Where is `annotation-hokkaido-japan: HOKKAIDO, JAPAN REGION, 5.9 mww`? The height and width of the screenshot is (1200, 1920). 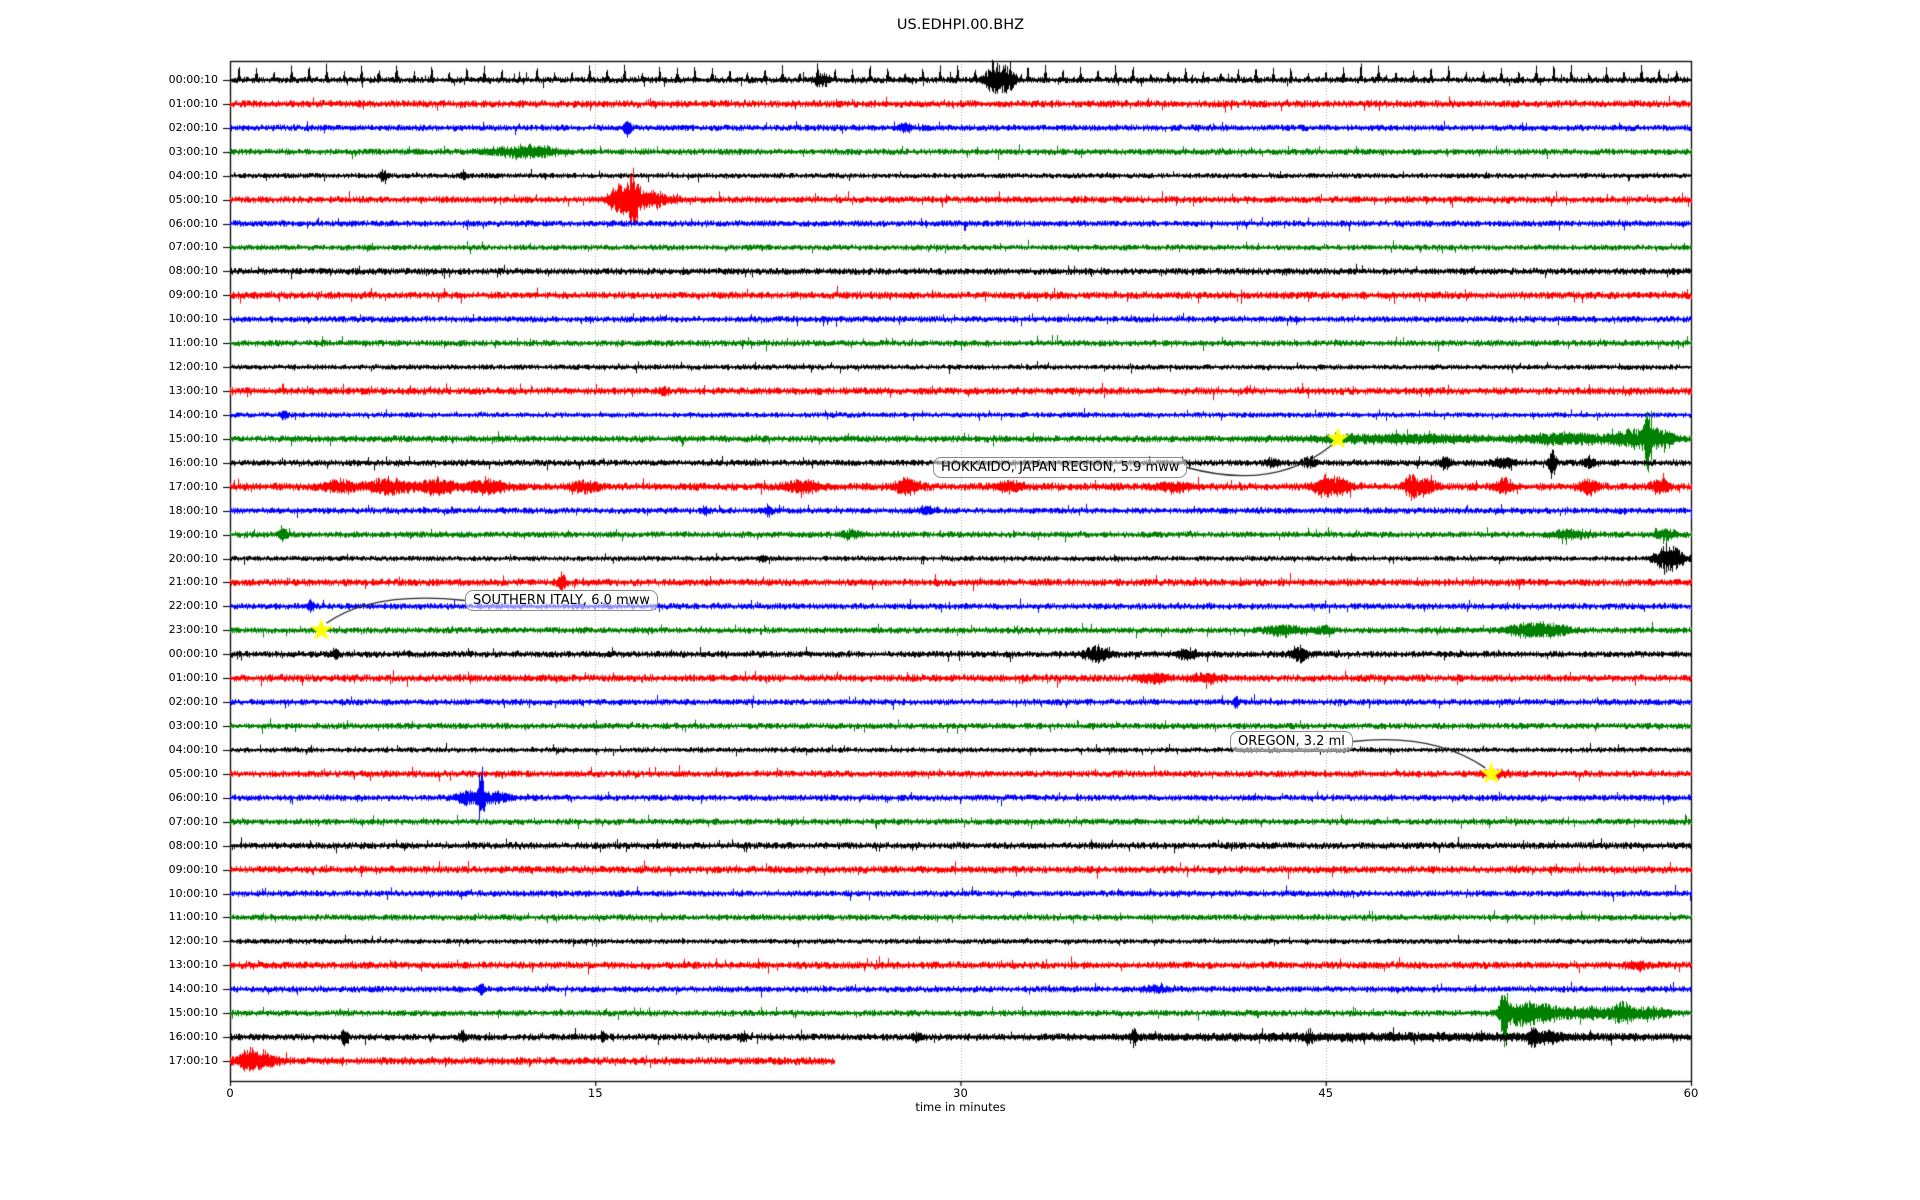 annotation-hokkaido-japan: HOKKAIDO, JAPAN REGION, 5.9 mww is located at coordinates (1060, 467).